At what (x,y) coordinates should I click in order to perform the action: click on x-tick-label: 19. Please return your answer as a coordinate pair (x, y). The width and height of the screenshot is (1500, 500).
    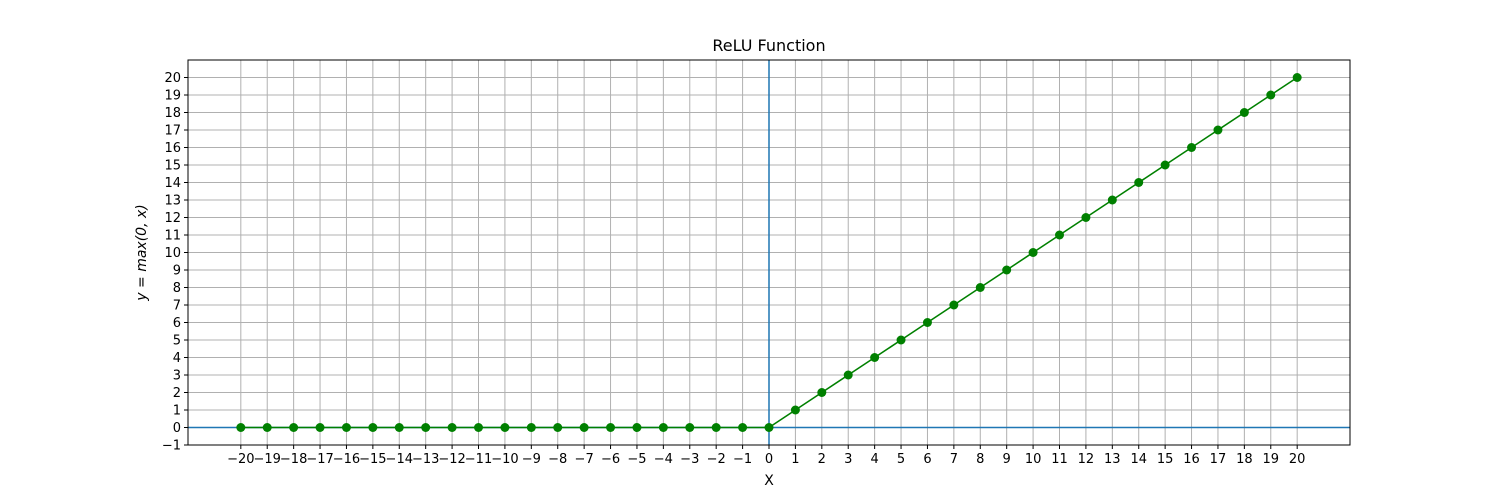
    Looking at the image, I should click on (1270, 459).